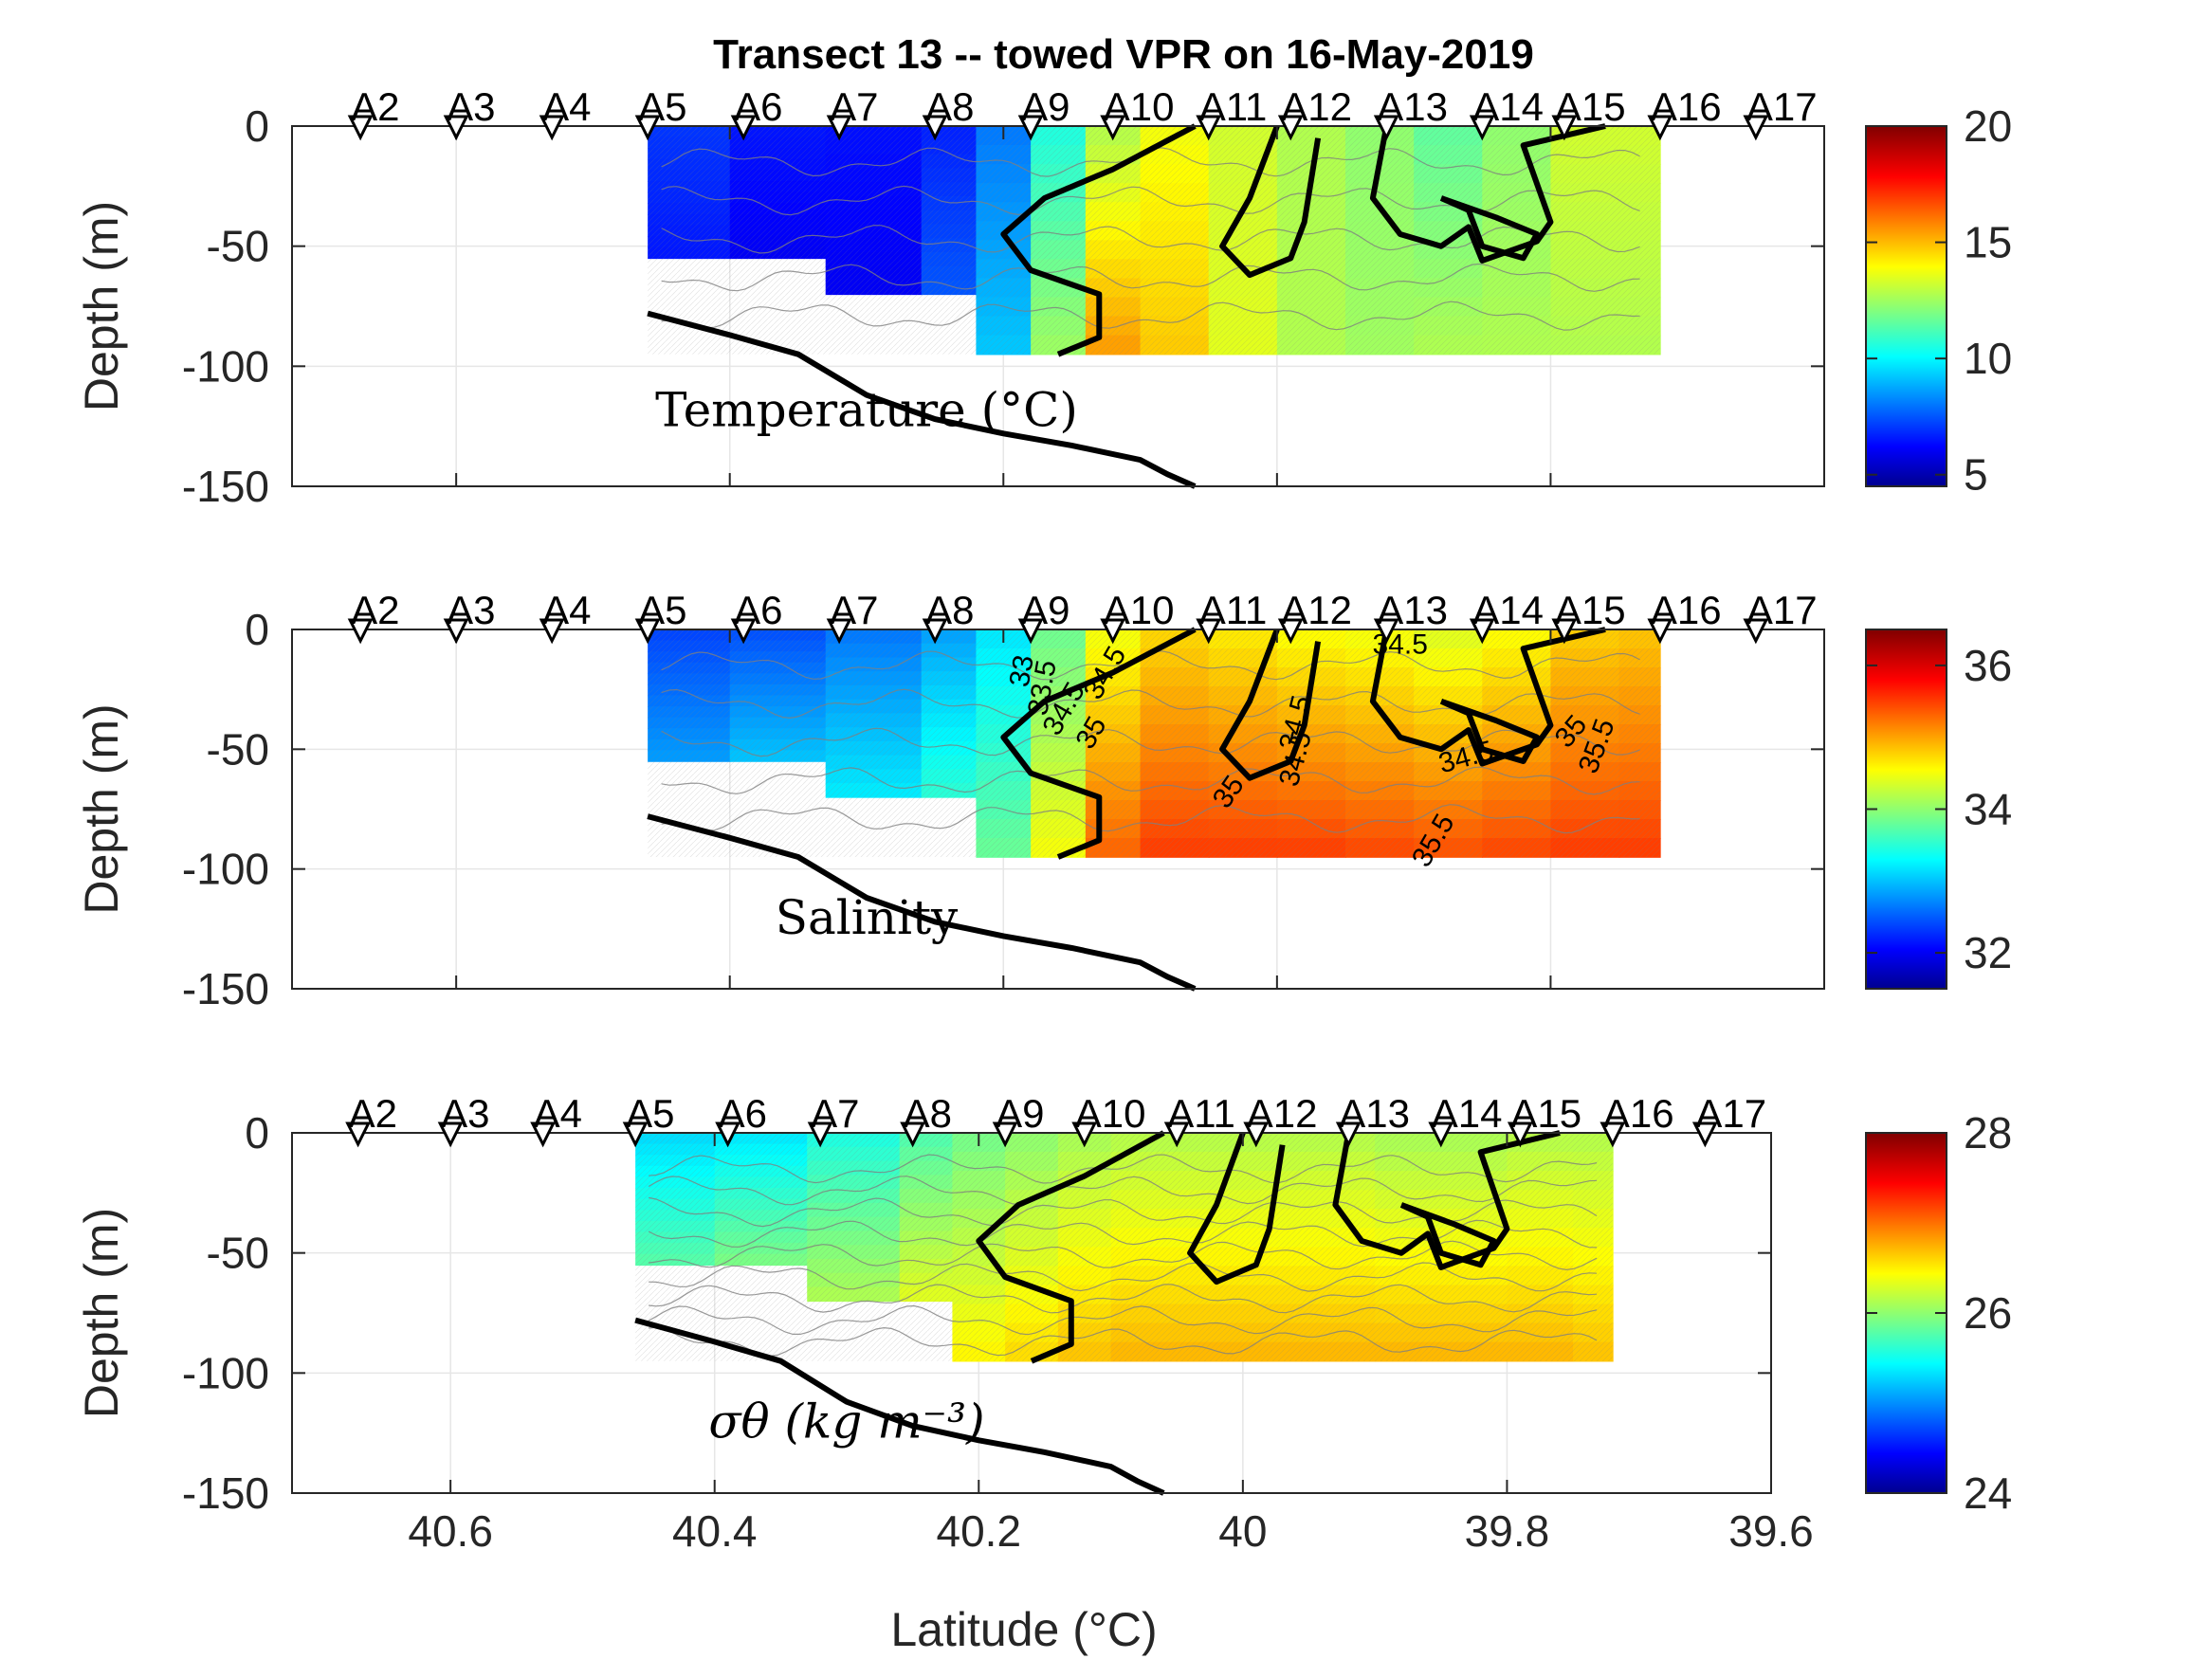 This screenshot has width=2212, height=1659. Describe the element at coordinates (1374, 1113) in the screenshot. I see `station-label: A13` at that location.